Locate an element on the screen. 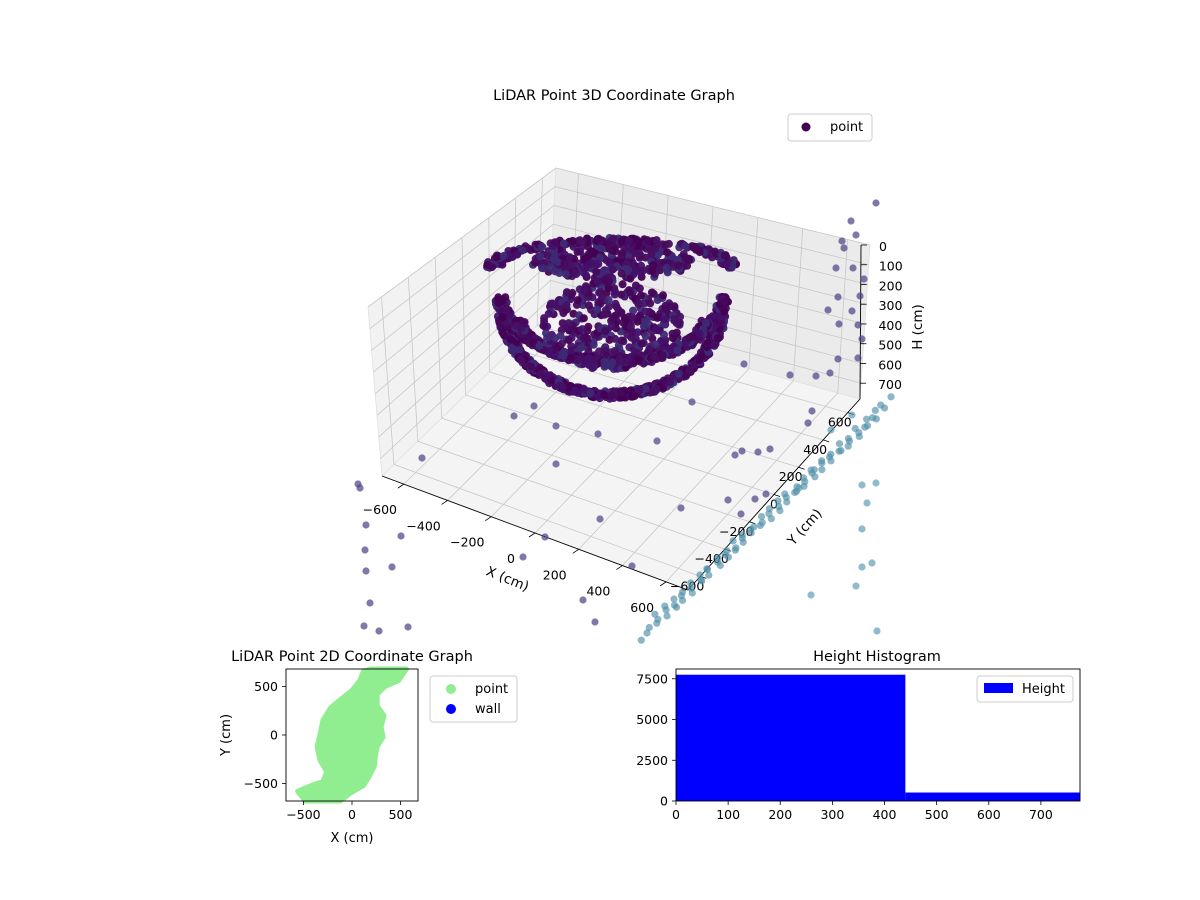  y-tick-label-histogram: 7500 is located at coordinates (652, 678).